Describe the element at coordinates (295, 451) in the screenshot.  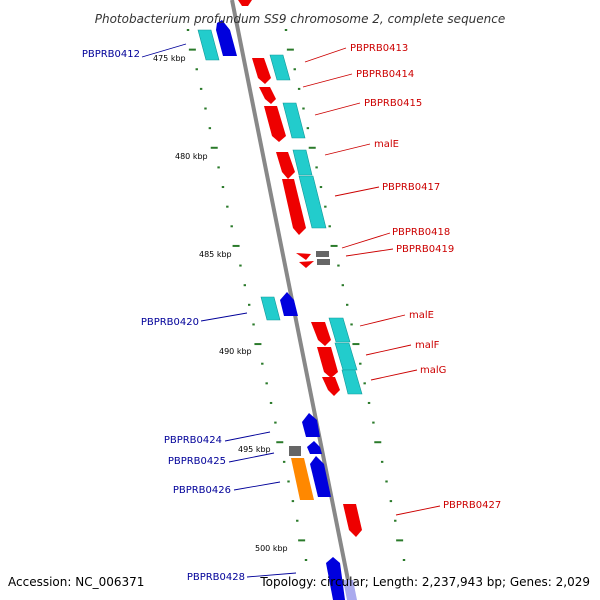
I see `gene-pbprb0425-gray` at that location.